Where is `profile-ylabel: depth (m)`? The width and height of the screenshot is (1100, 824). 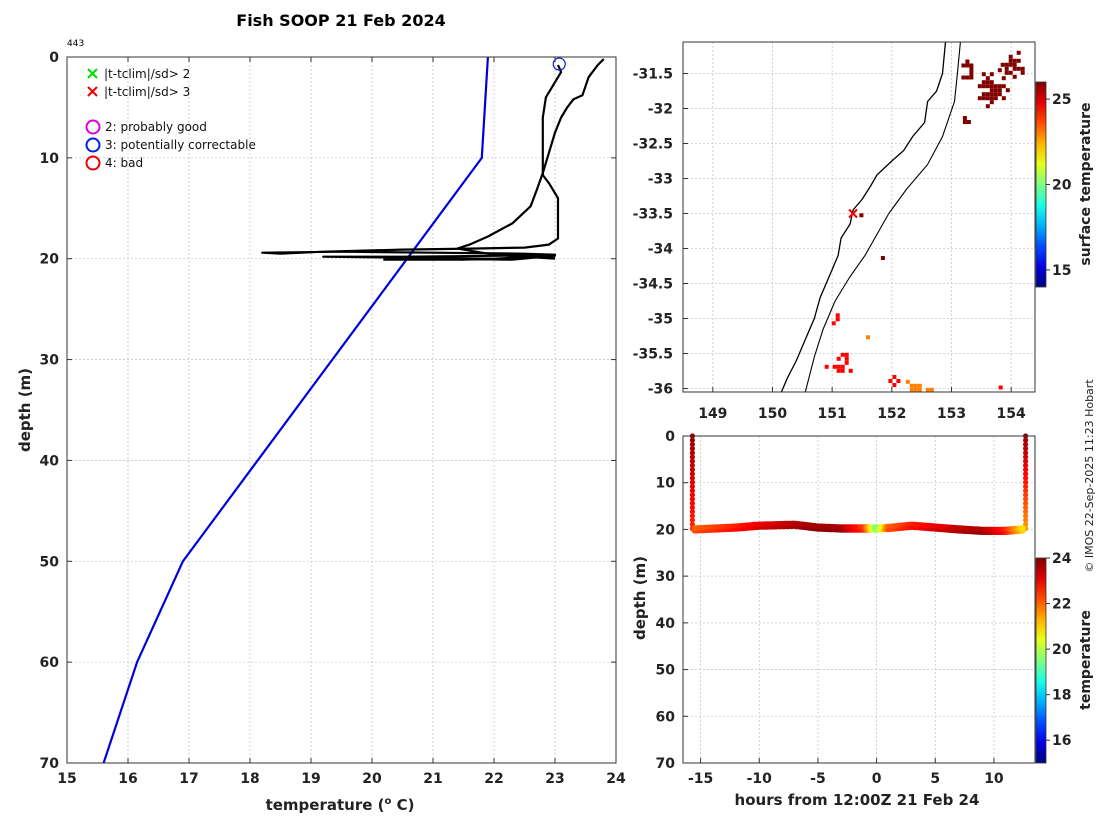 profile-ylabel: depth (m) is located at coordinates (25, 410).